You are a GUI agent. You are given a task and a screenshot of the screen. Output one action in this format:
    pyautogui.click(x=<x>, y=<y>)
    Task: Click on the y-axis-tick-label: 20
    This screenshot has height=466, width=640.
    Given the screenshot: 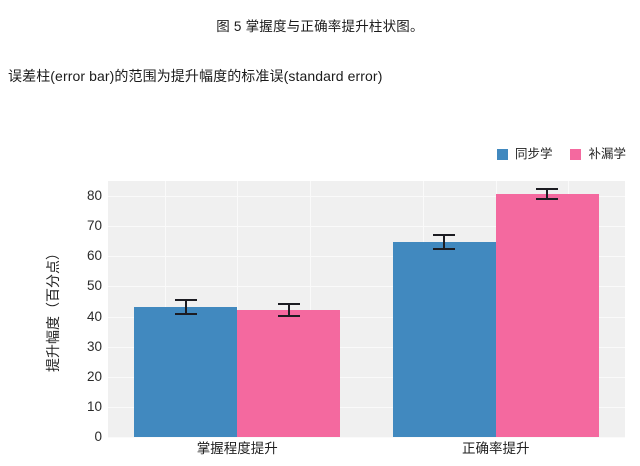 What is the action you would take?
    pyautogui.click(x=94, y=376)
    